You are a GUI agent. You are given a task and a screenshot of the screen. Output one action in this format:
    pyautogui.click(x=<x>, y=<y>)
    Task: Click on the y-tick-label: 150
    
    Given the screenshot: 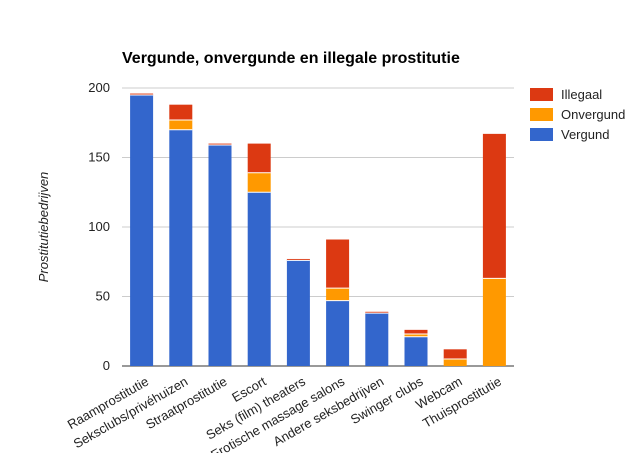 What is the action you would take?
    pyautogui.click(x=99, y=157)
    